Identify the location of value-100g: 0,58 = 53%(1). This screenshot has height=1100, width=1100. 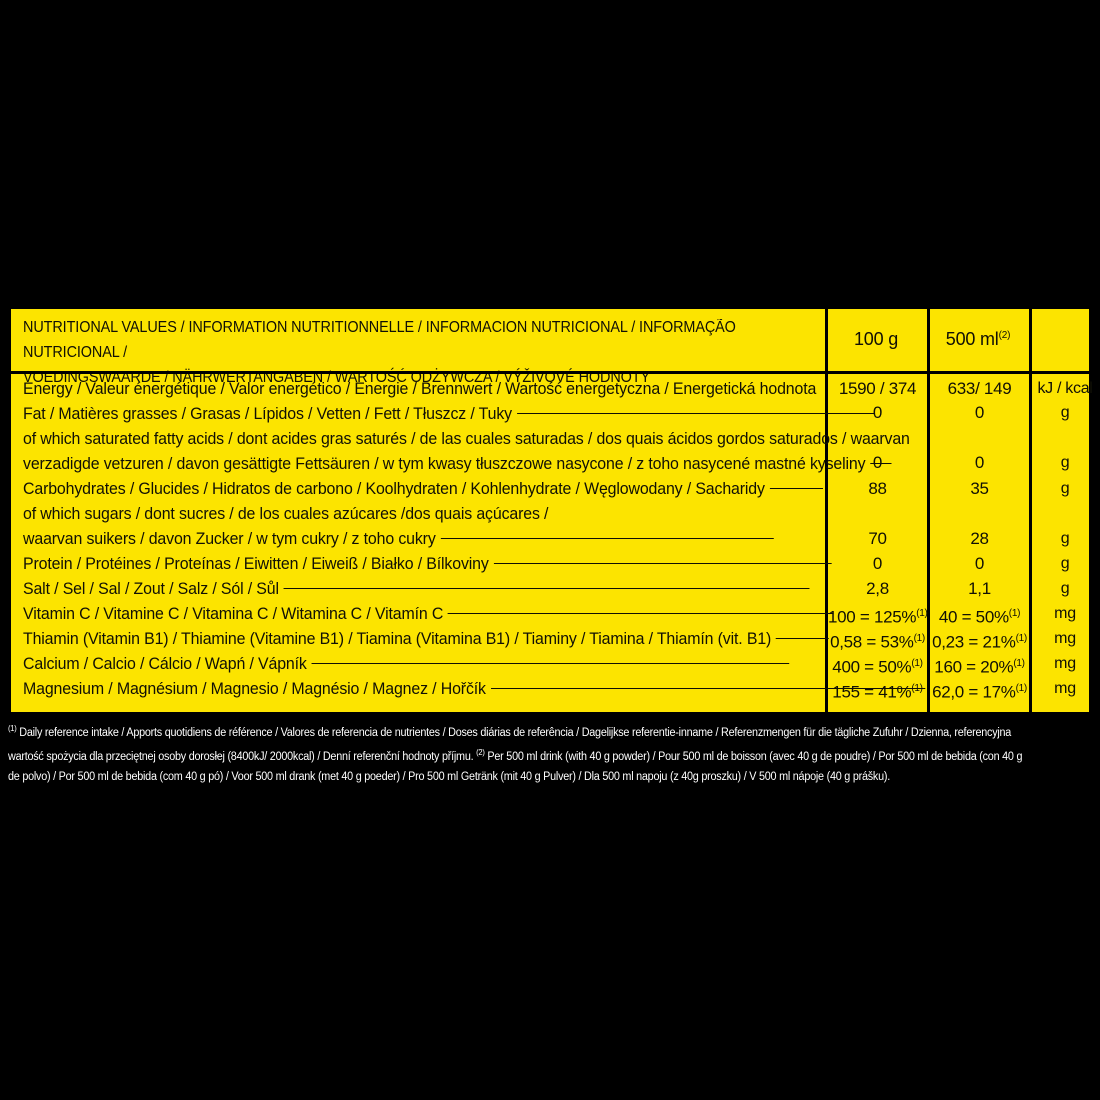
(877, 641).